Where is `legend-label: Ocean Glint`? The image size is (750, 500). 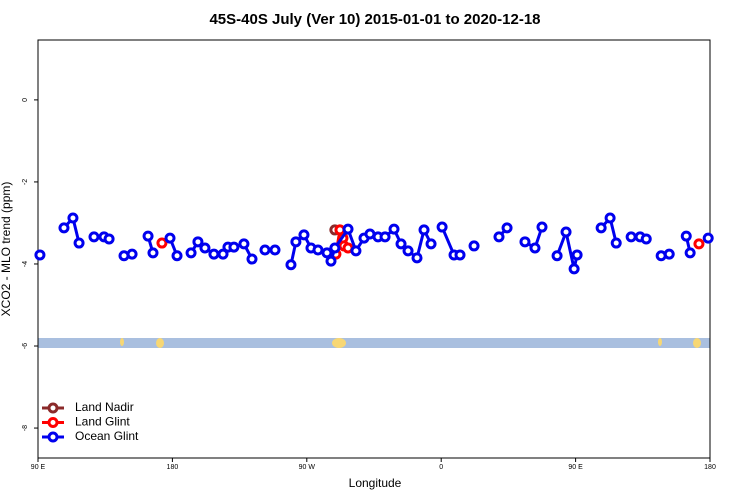
legend-label: Ocean Glint is located at coordinates (107, 436).